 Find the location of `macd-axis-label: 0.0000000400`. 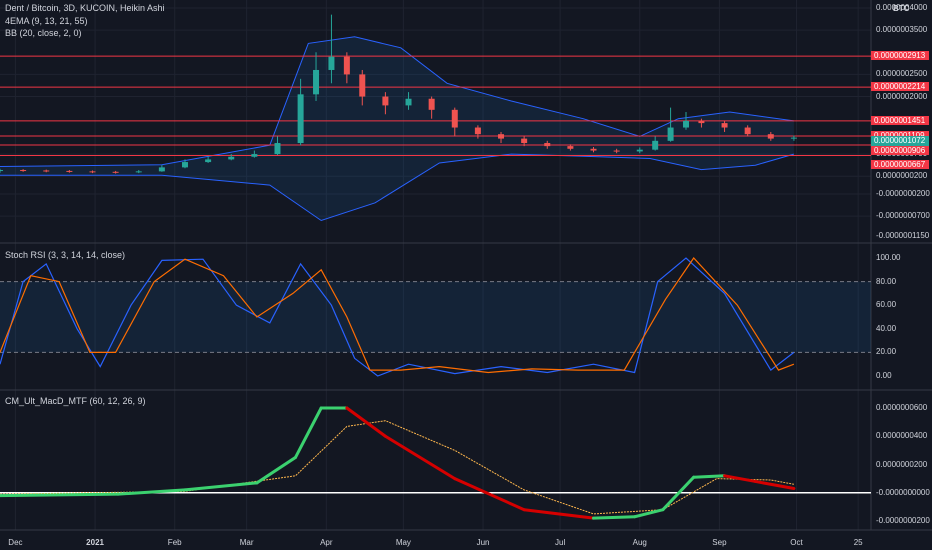

macd-axis-label: 0.0000000400 is located at coordinates (902, 436).